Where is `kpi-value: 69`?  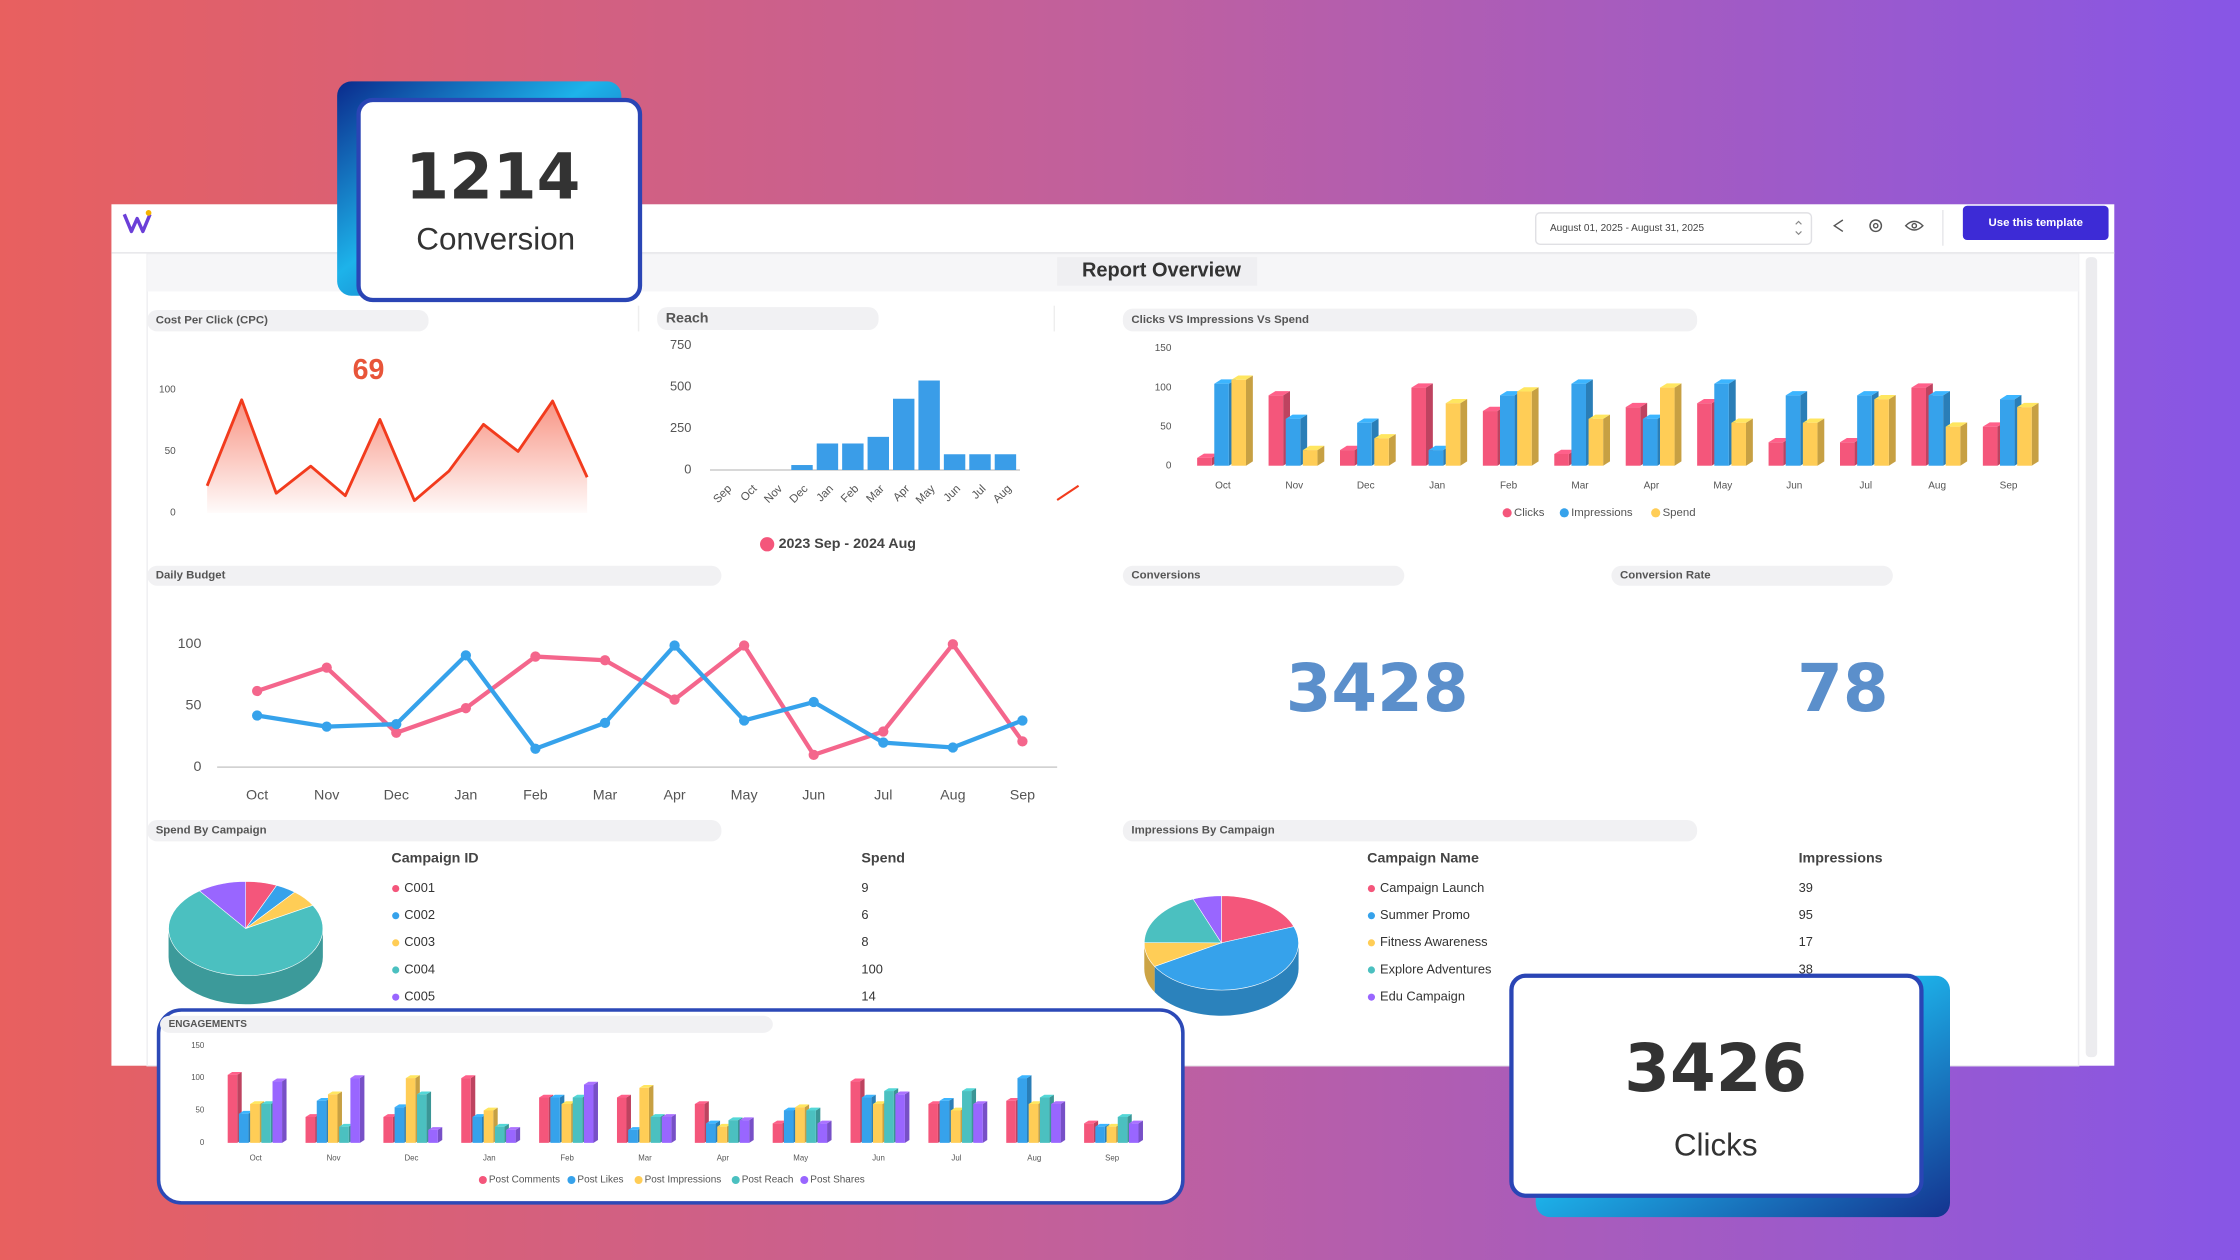 kpi-value: 69 is located at coordinates (369, 370).